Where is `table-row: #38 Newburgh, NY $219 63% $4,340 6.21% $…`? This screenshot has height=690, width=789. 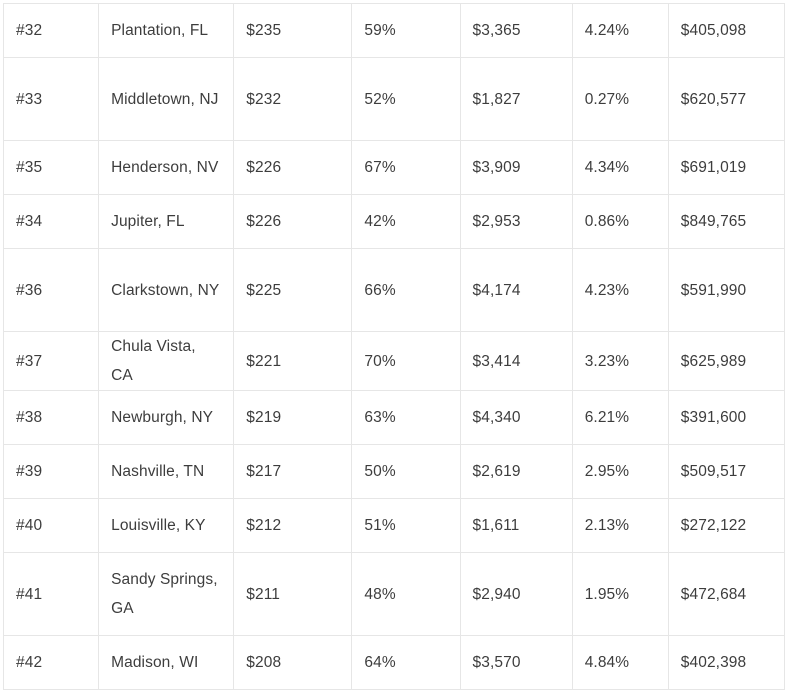
table-row: #38 Newburgh, NY $219 63% $4,340 6.21% $… is located at coordinates (394, 417).